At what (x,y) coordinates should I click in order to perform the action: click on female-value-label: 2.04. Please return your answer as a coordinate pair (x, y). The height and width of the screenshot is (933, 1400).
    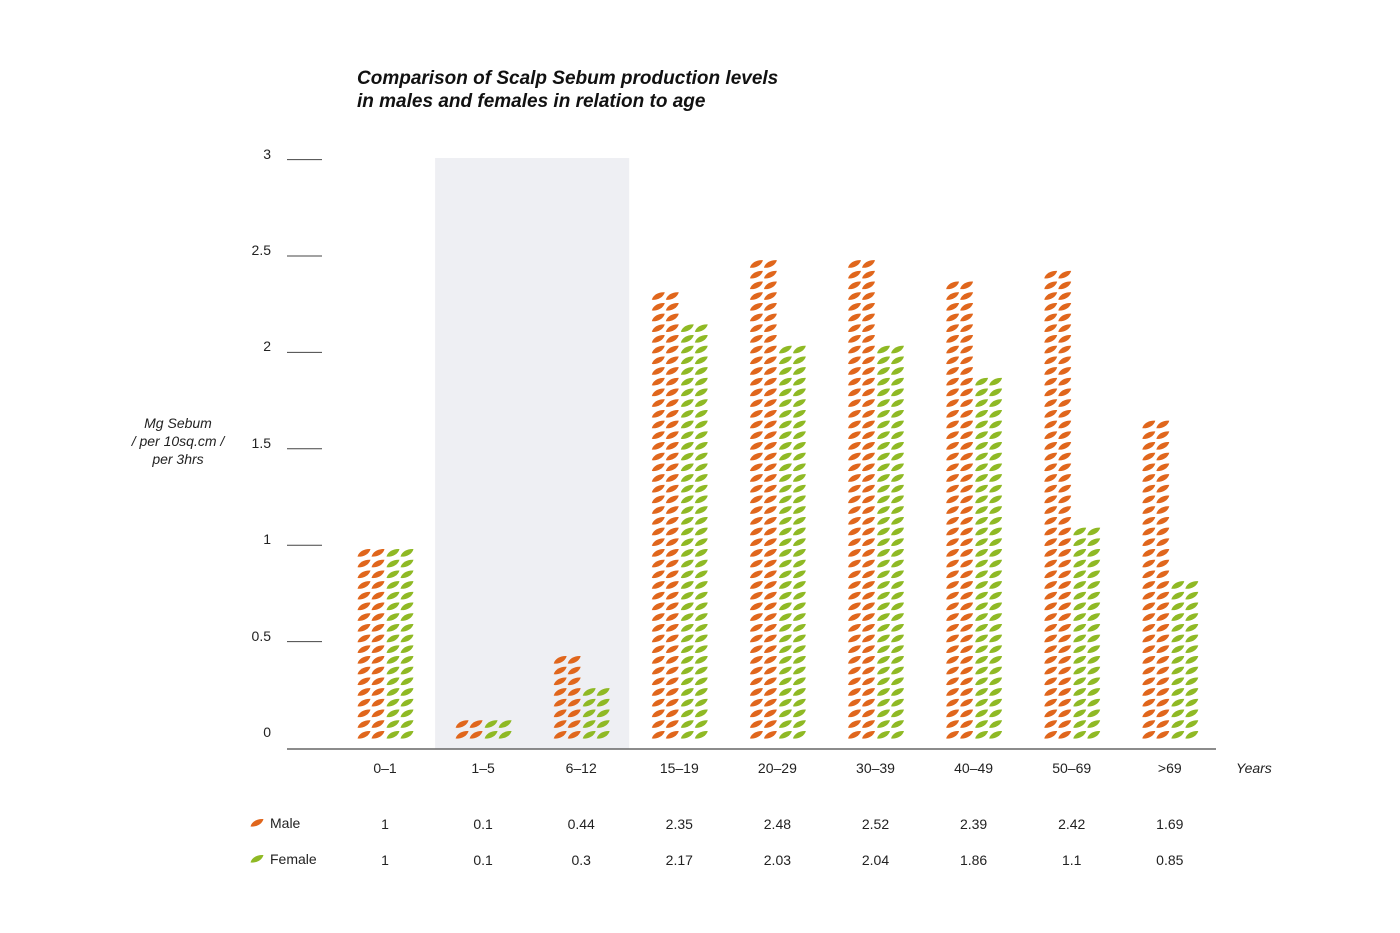
    Looking at the image, I should click on (875, 860).